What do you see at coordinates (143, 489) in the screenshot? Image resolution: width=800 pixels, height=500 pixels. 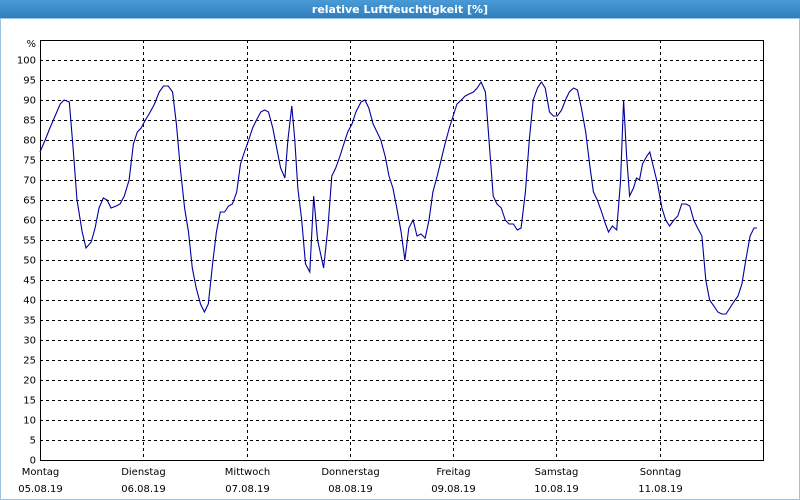 I see `x-tick-sublabel: 06.08.19` at bounding box center [143, 489].